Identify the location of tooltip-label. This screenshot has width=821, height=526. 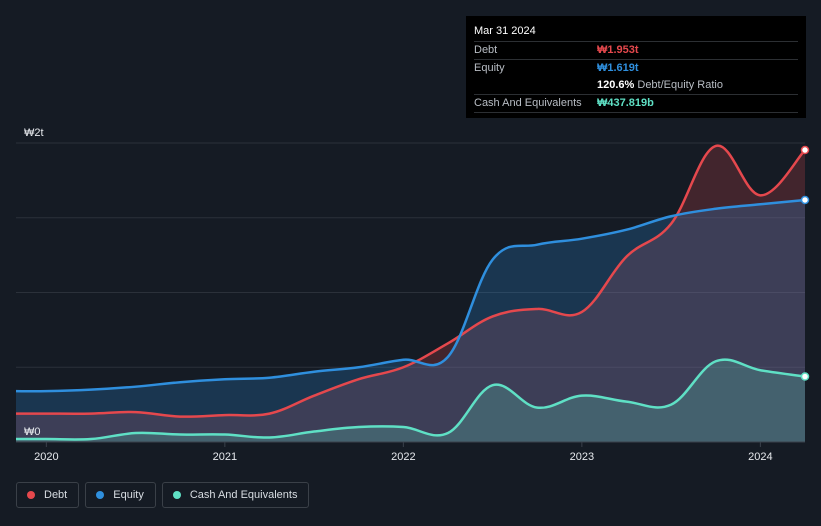
(535, 85).